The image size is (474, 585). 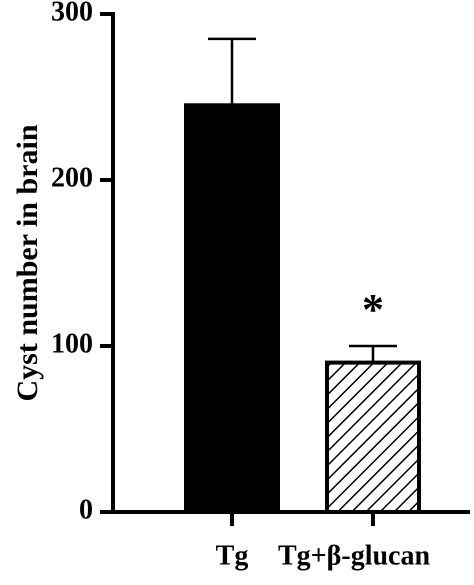 I want to click on x-tick-label: Tg, so click(x=232, y=555).